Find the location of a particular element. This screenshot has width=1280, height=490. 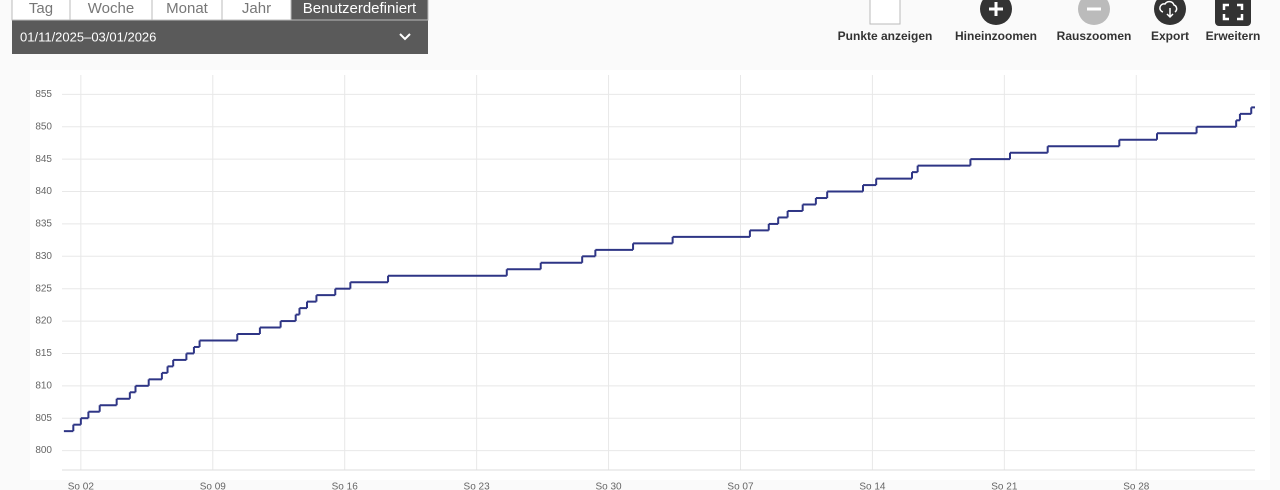

x-tick-label: So 07 is located at coordinates (740, 486).